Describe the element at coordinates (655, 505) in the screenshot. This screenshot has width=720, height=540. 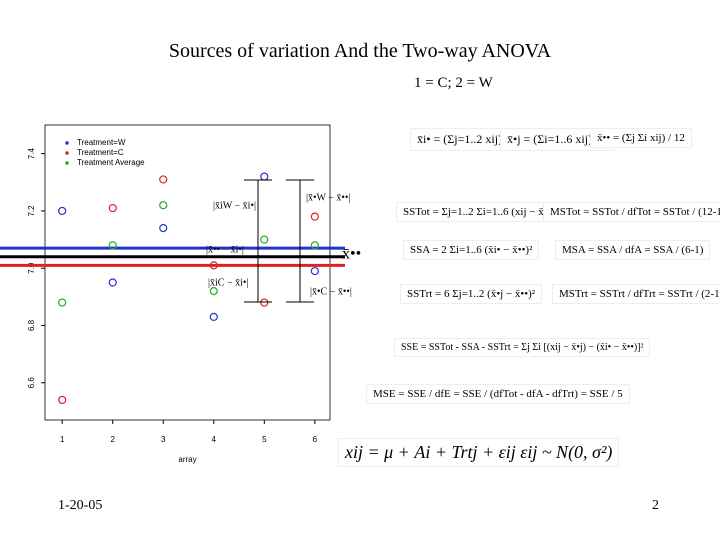
I see `page-number: 2` at that location.